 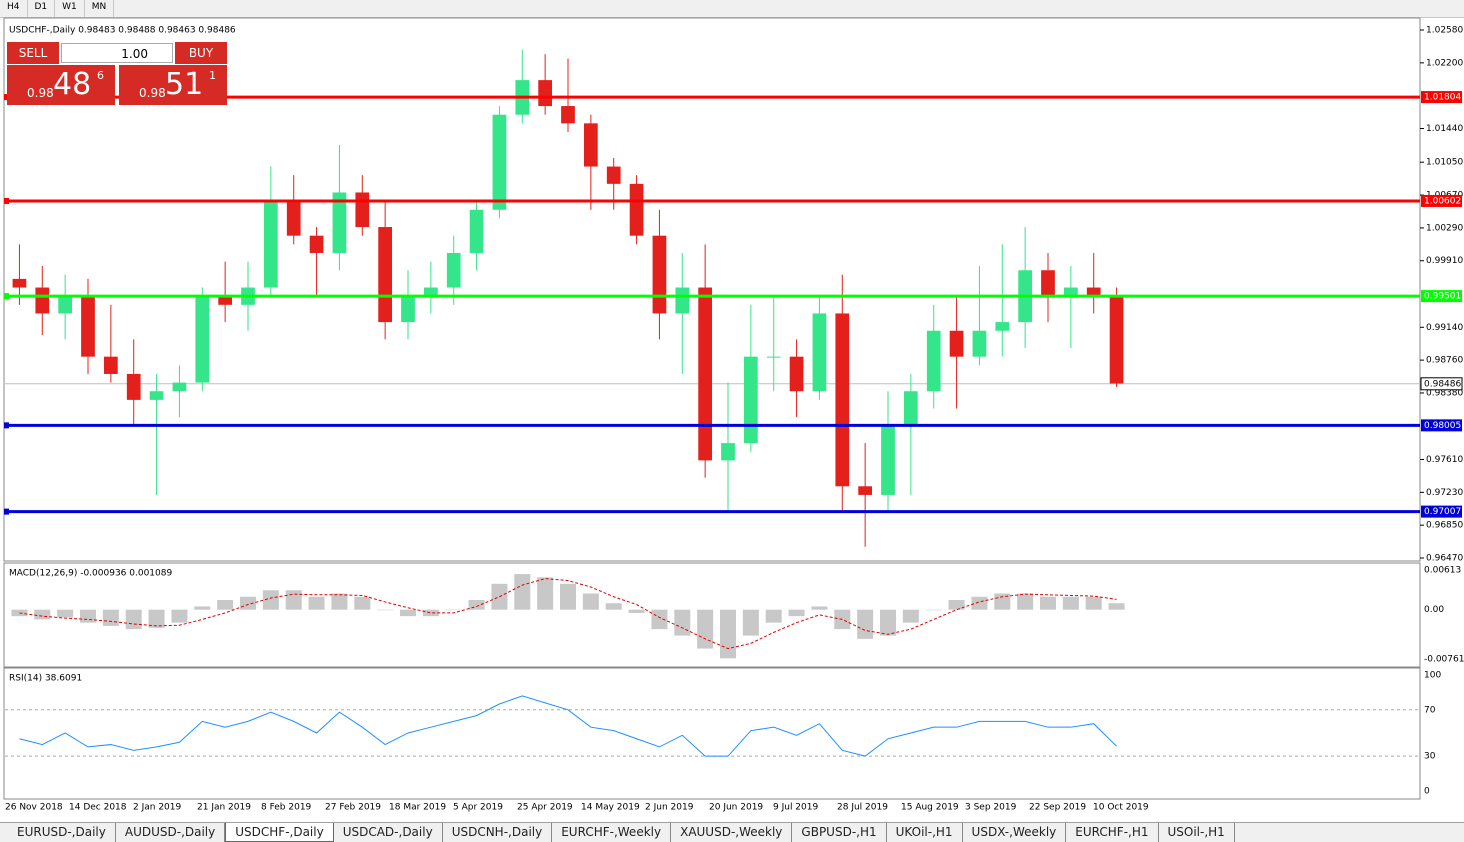 I want to click on timeframe-button: W1, so click(x=70, y=8).